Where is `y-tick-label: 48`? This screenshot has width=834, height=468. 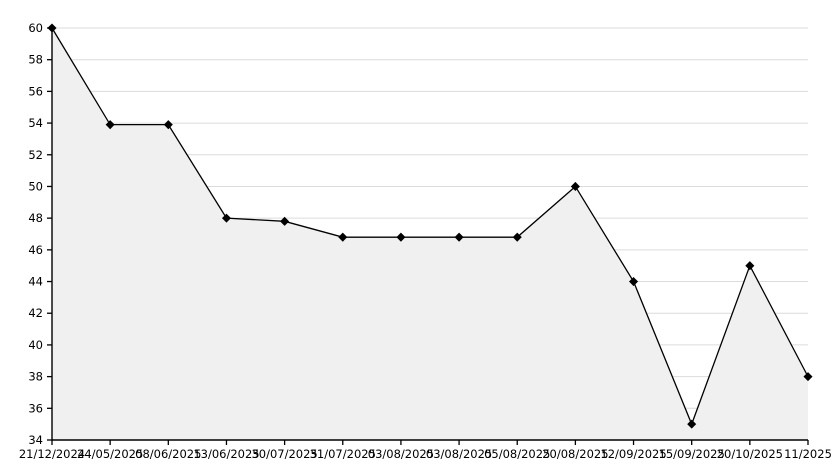
y-tick-label: 48 is located at coordinates (35, 218).